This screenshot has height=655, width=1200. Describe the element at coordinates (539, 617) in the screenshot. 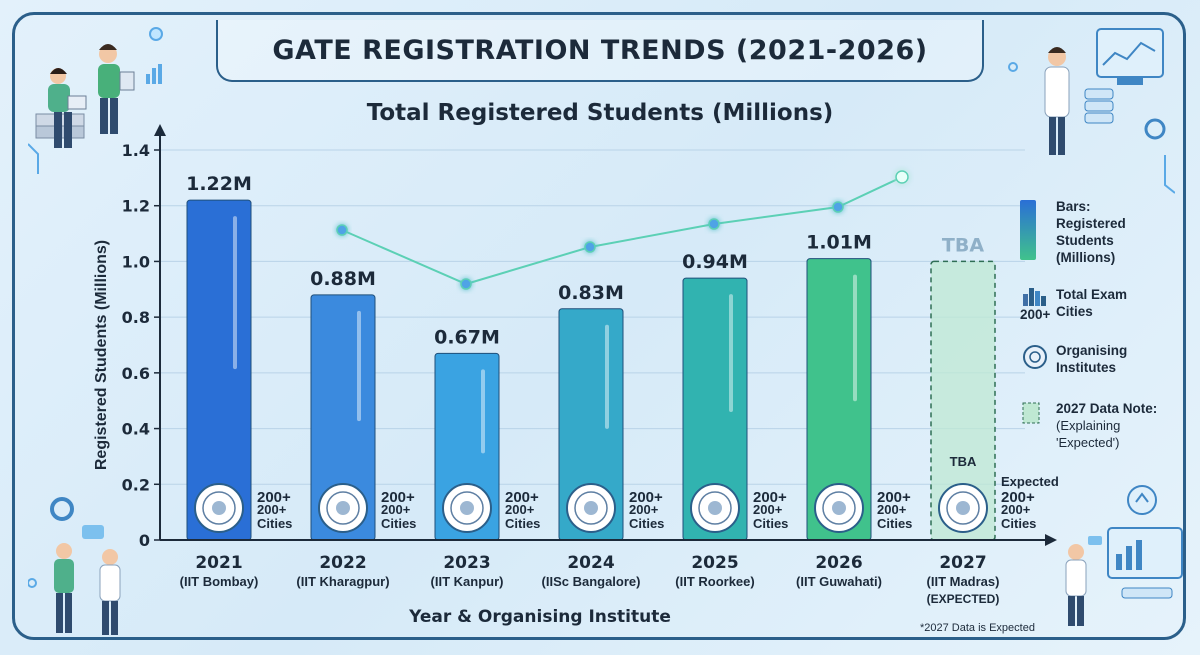

I see `x-axis-title: Year & Organising Institute` at that location.